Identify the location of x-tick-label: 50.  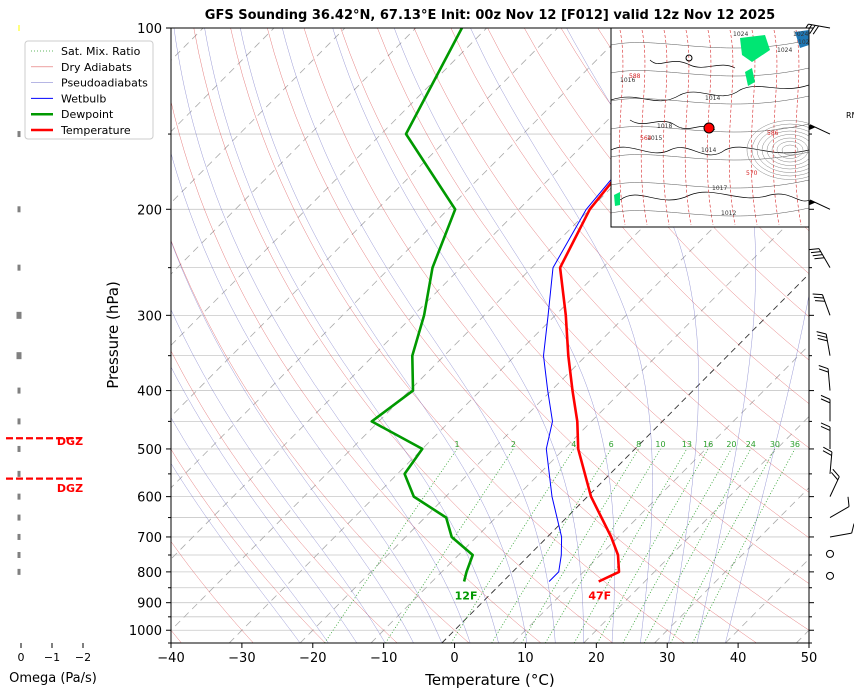
(809, 658).